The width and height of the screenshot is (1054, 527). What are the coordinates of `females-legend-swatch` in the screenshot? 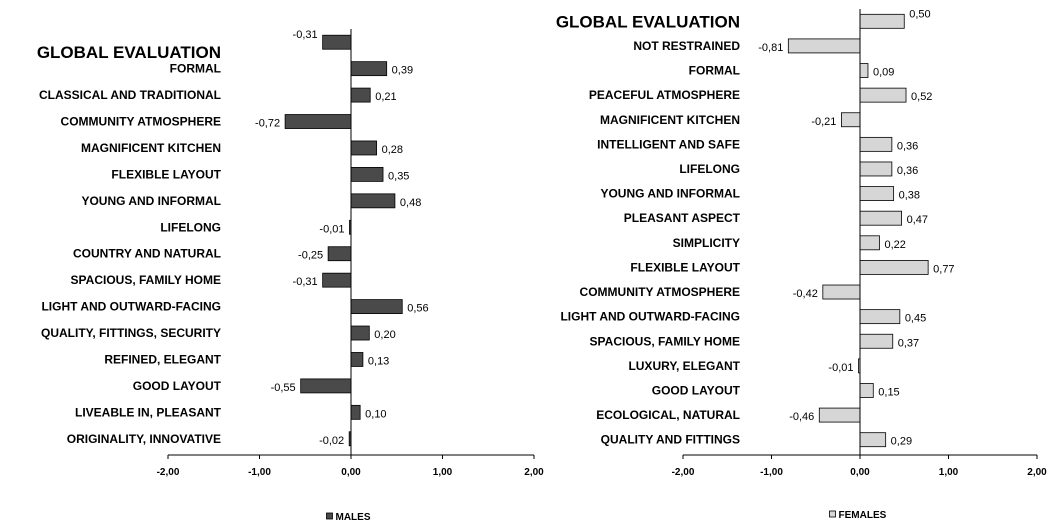 It's located at (832, 514).